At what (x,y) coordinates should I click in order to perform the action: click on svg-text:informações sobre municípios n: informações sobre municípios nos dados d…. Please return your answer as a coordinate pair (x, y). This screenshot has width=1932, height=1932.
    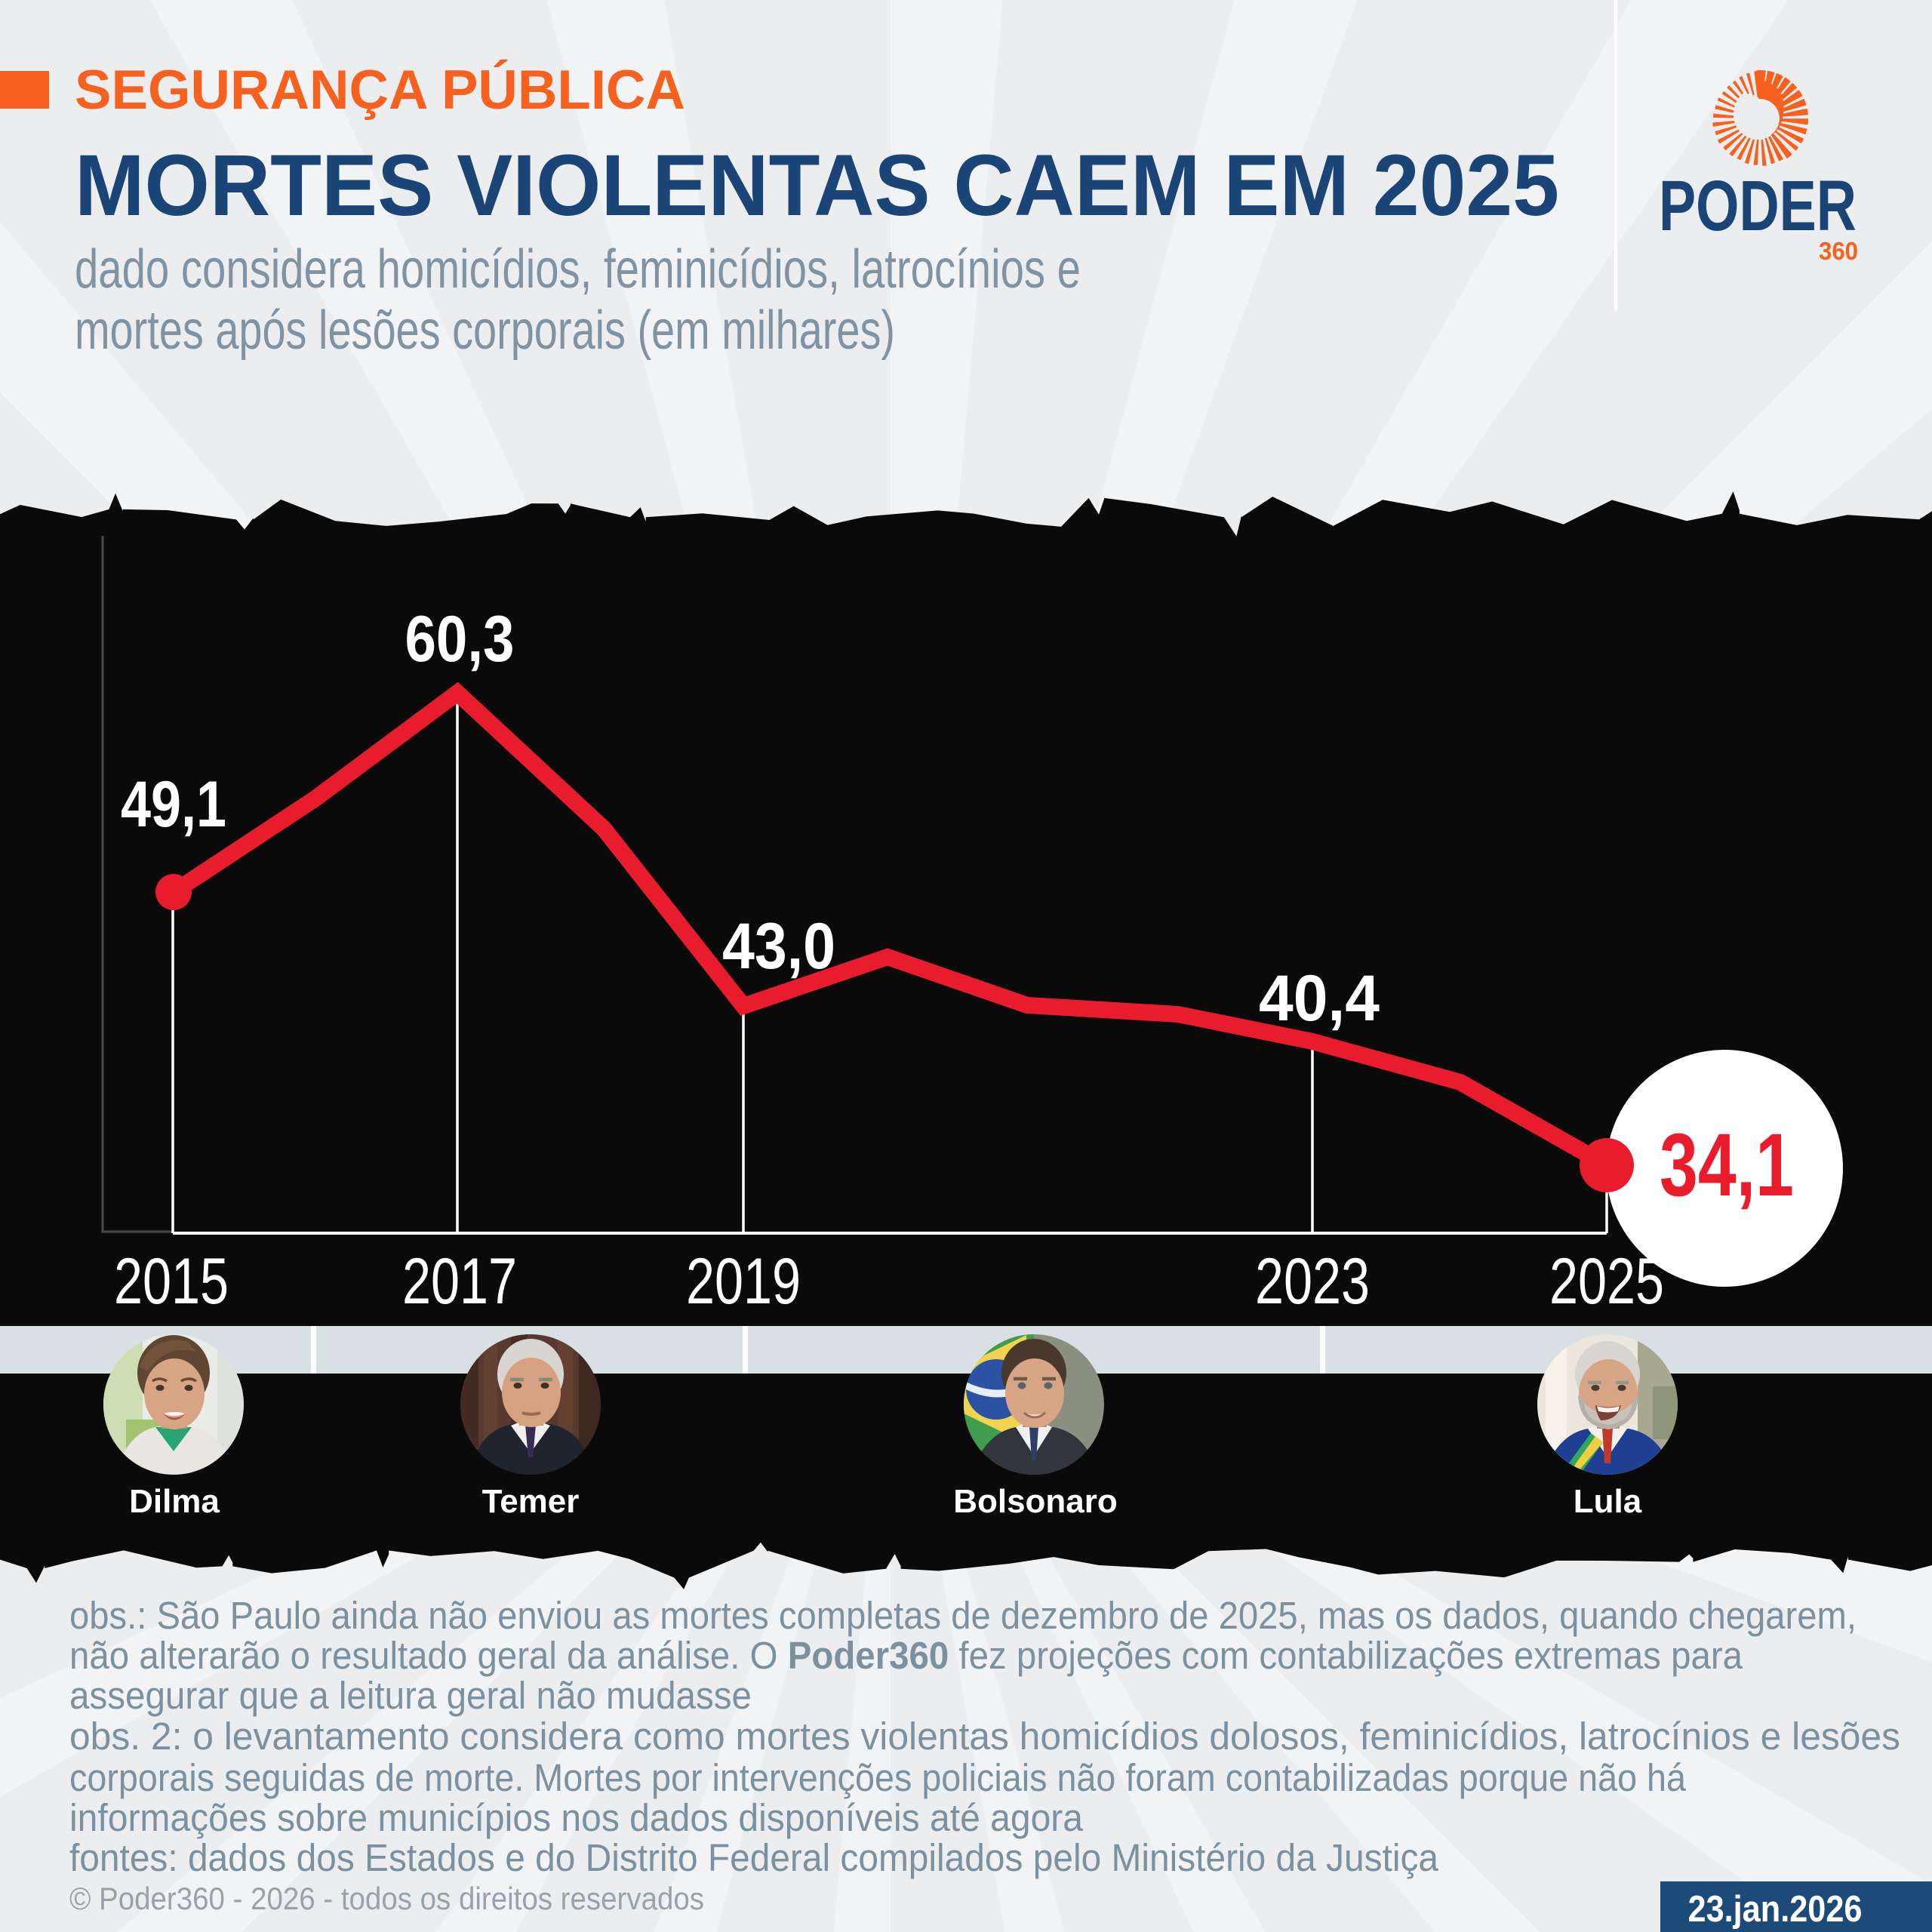
    Looking at the image, I should click on (576, 1817).